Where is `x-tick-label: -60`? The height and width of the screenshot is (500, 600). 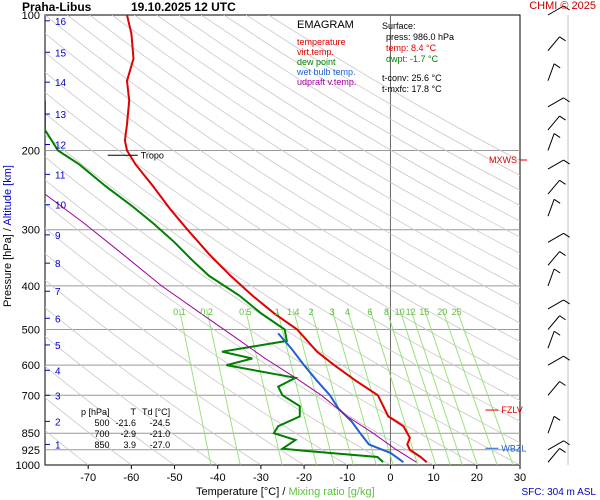
x-tick-label: -60 is located at coordinates (131, 478).